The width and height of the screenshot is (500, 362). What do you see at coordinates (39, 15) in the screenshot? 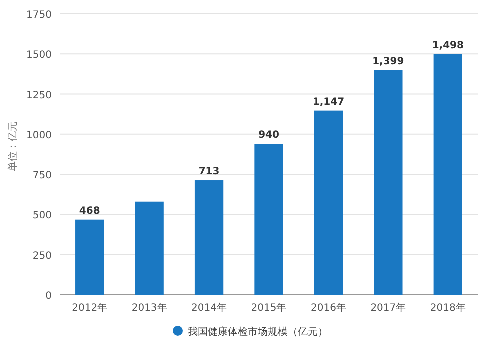
I see `y-tick-label: 1750` at bounding box center [39, 15].